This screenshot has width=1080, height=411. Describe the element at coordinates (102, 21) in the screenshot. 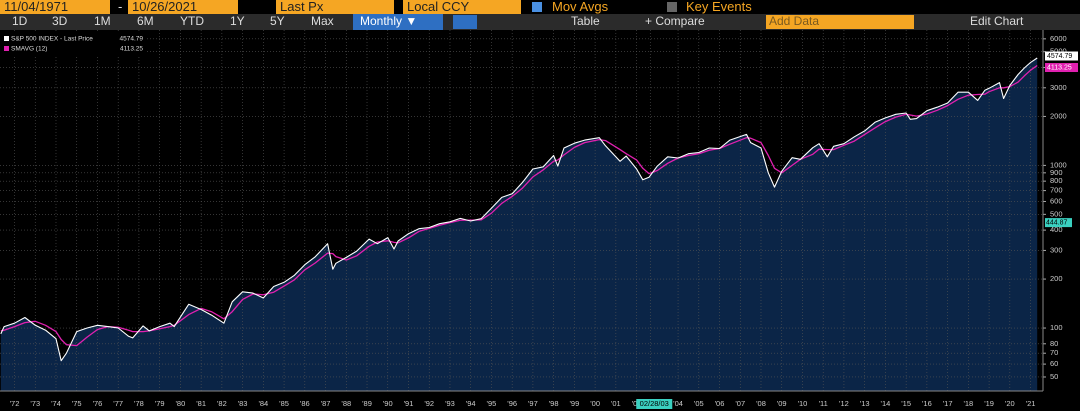

I see `range-button: 1M` at that location.